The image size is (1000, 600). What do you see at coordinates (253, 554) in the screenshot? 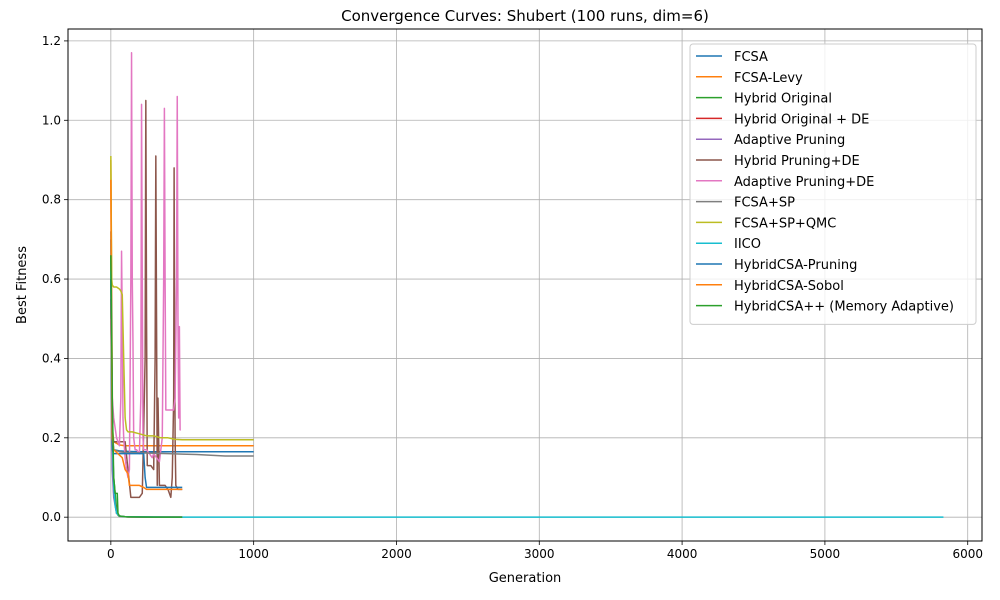
I see `x-tick-label: 1000` at bounding box center [253, 554].